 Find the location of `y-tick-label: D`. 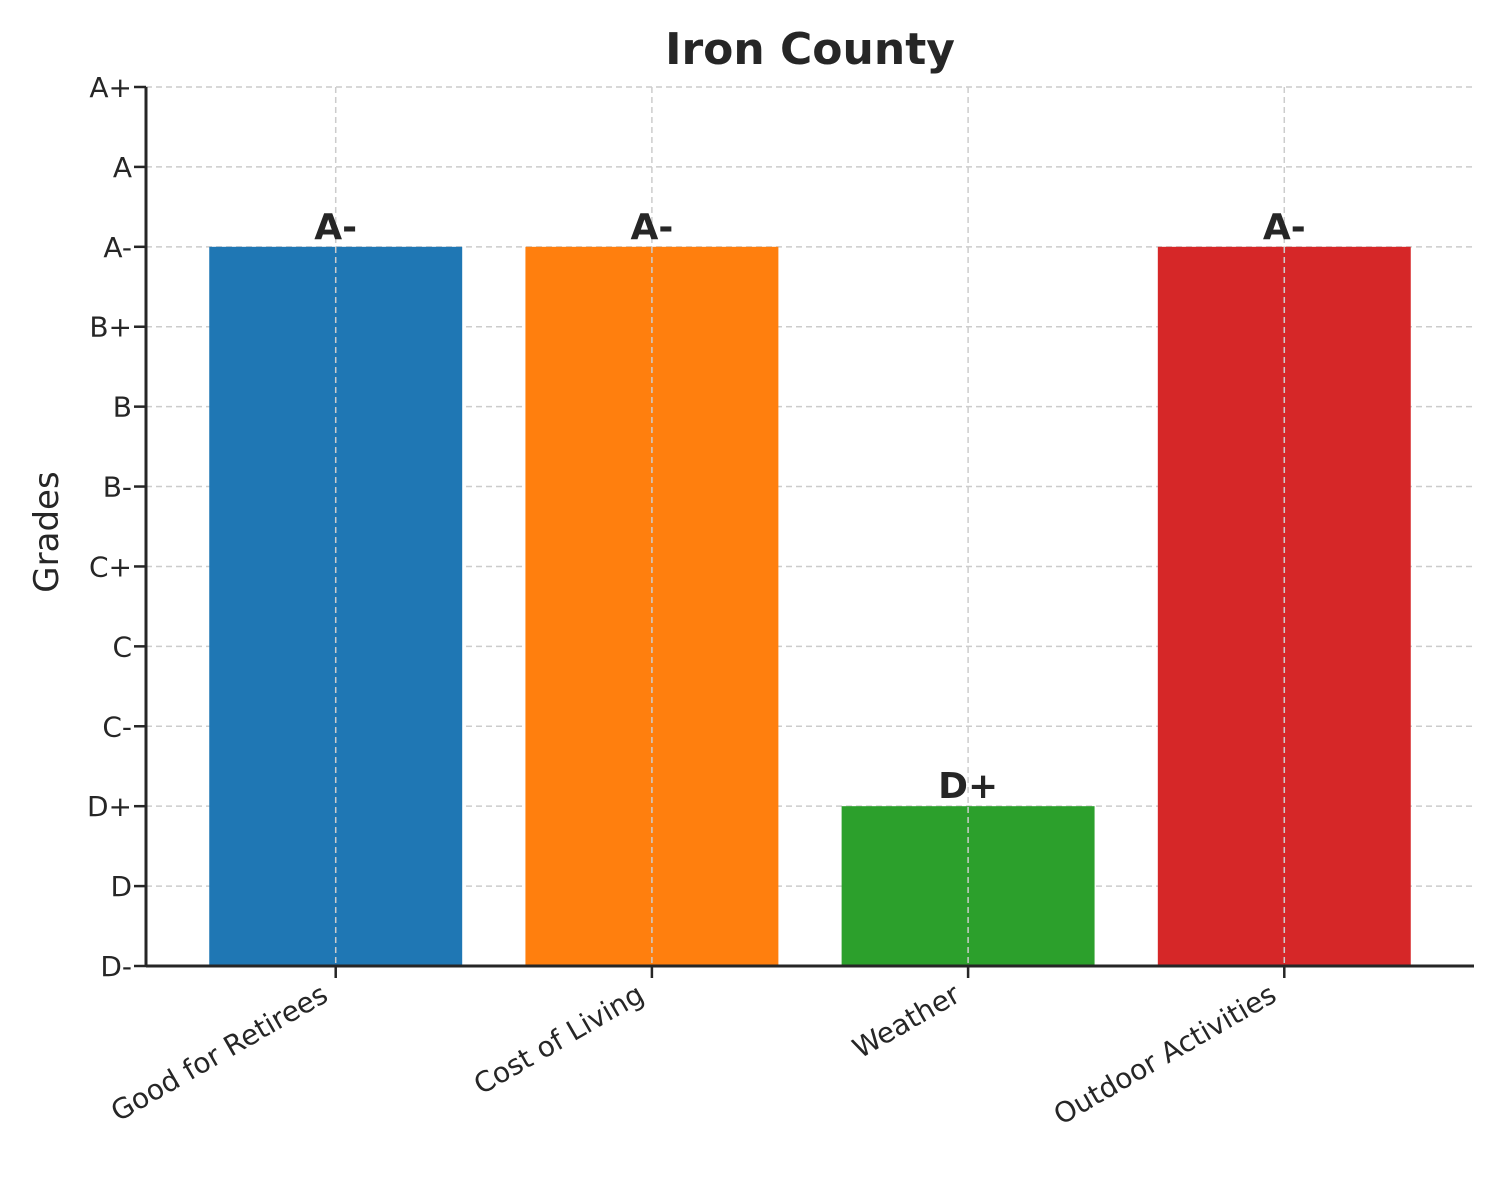

y-tick-label: D is located at coordinates (121, 886).